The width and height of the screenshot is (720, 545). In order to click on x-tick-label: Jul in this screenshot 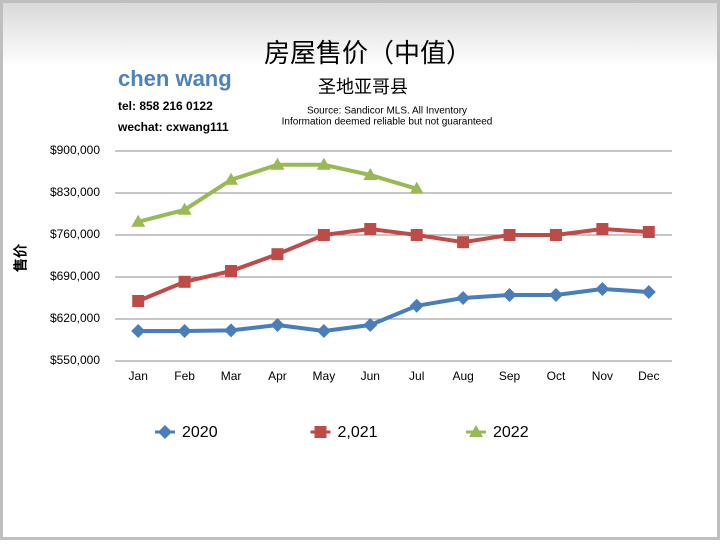, I will do `click(416, 376)`.